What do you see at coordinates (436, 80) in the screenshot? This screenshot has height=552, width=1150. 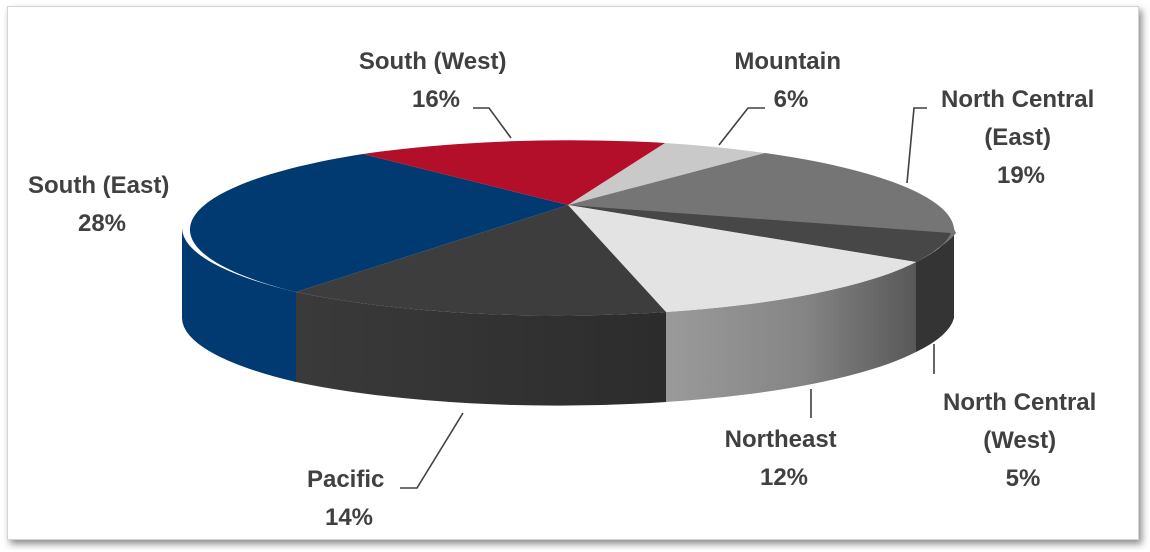 I see `label-south-west: South (West) 16%` at bounding box center [436, 80].